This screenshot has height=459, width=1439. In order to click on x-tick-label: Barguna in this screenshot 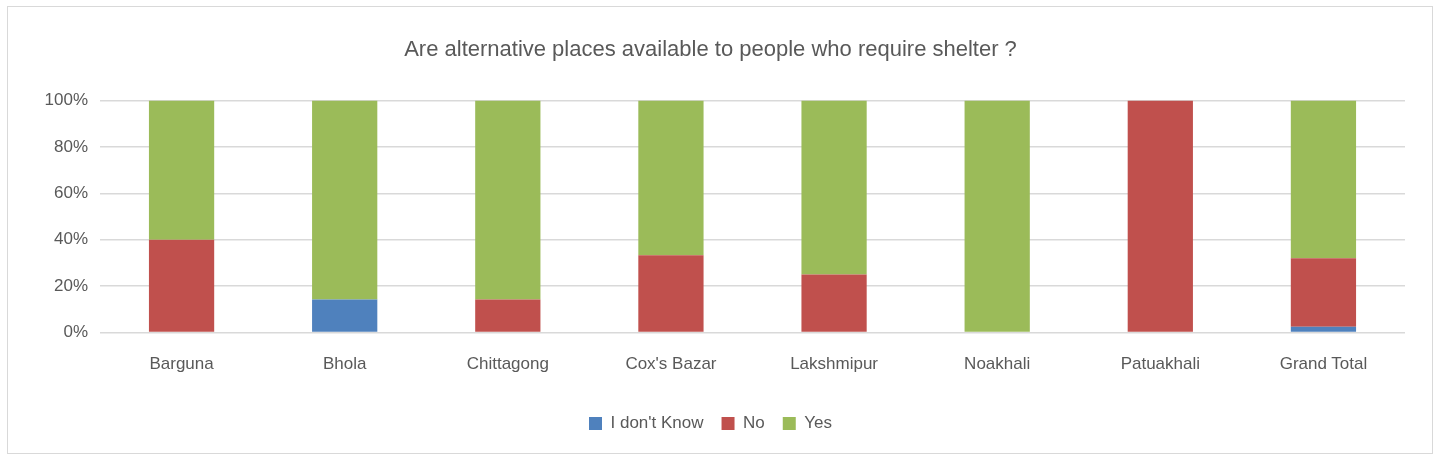, I will do `click(182, 364)`.